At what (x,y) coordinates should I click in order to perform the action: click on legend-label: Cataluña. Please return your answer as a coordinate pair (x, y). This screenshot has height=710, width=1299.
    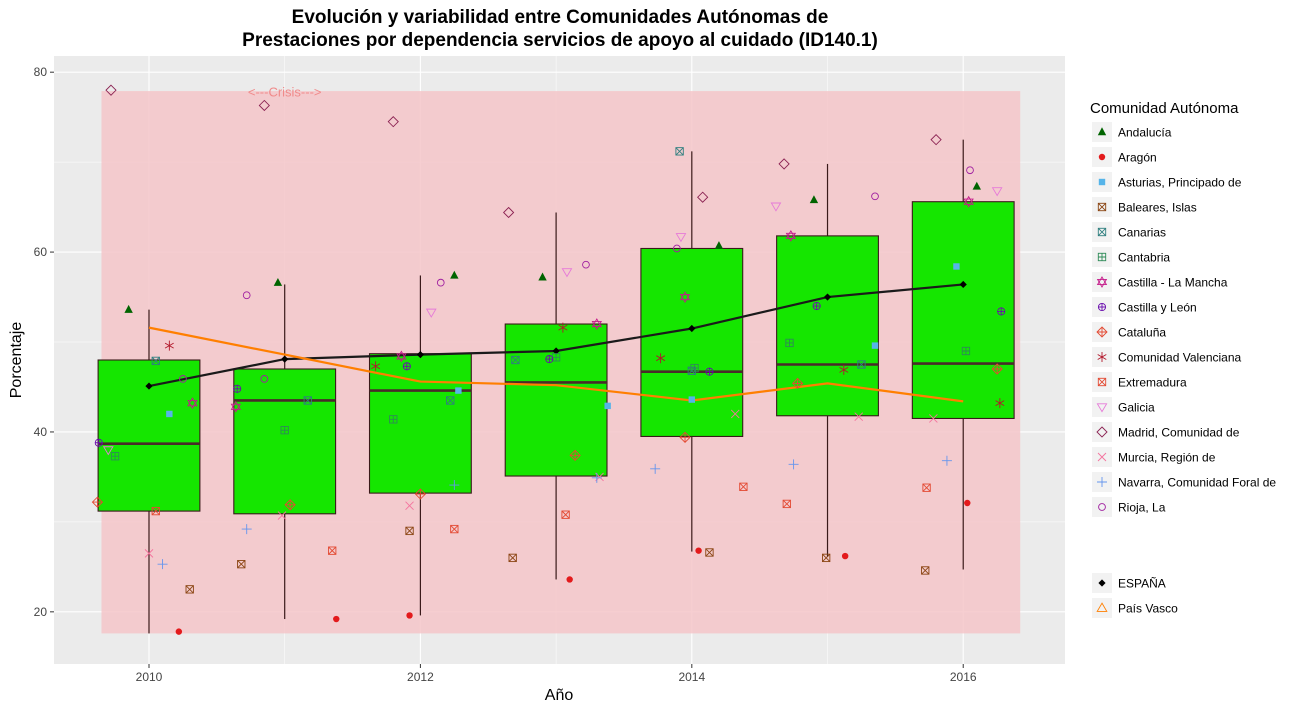
    Looking at the image, I should click on (1142, 333).